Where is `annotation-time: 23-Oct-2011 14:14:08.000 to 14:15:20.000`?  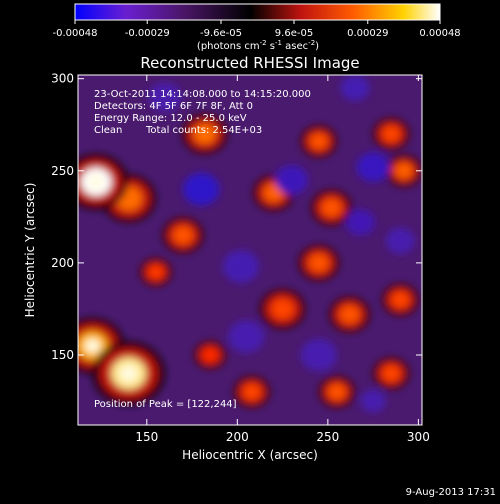
annotation-time: 23-Oct-2011 14:14:08.000 to 14:15:20.000 is located at coordinates (202, 94).